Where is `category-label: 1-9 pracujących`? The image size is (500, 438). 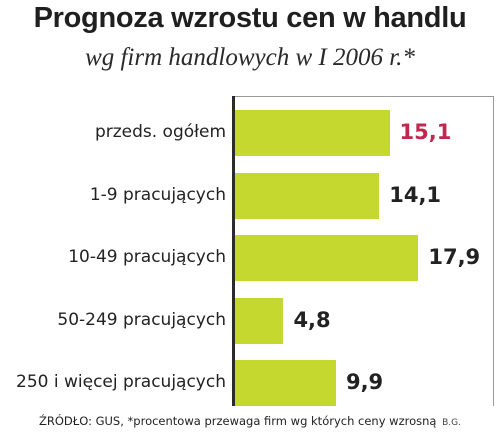 category-label: 1-9 pracujących is located at coordinates (157, 194).